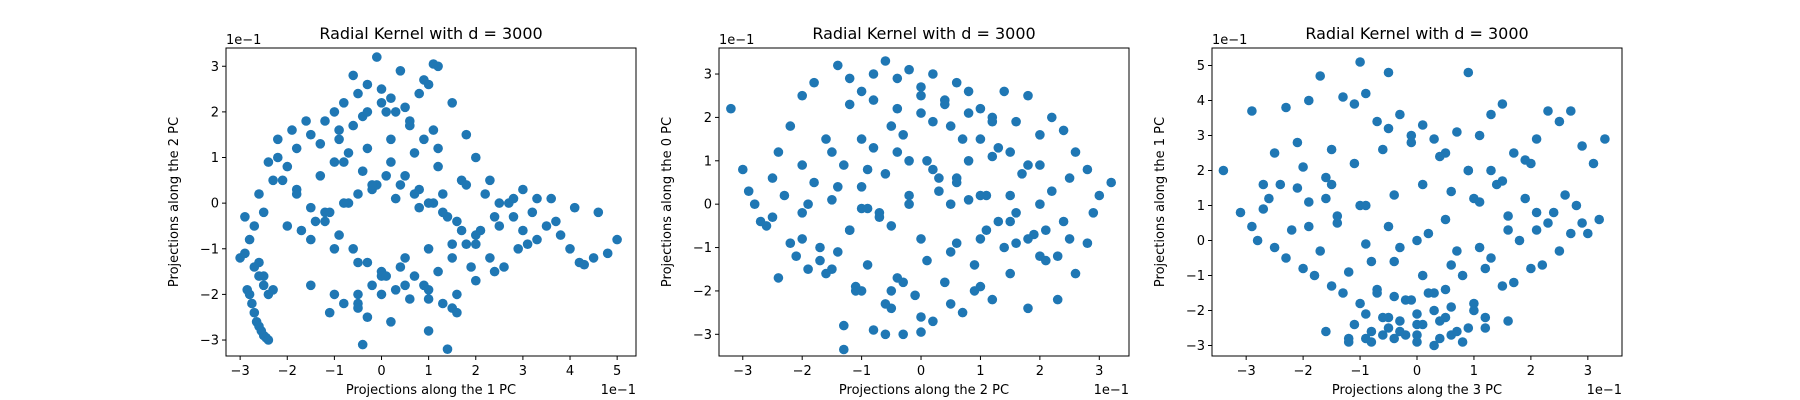 This screenshot has height=400, width=1800. Describe the element at coordinates (215, 204) in the screenshot. I see `y-tick-label: 0` at that location.